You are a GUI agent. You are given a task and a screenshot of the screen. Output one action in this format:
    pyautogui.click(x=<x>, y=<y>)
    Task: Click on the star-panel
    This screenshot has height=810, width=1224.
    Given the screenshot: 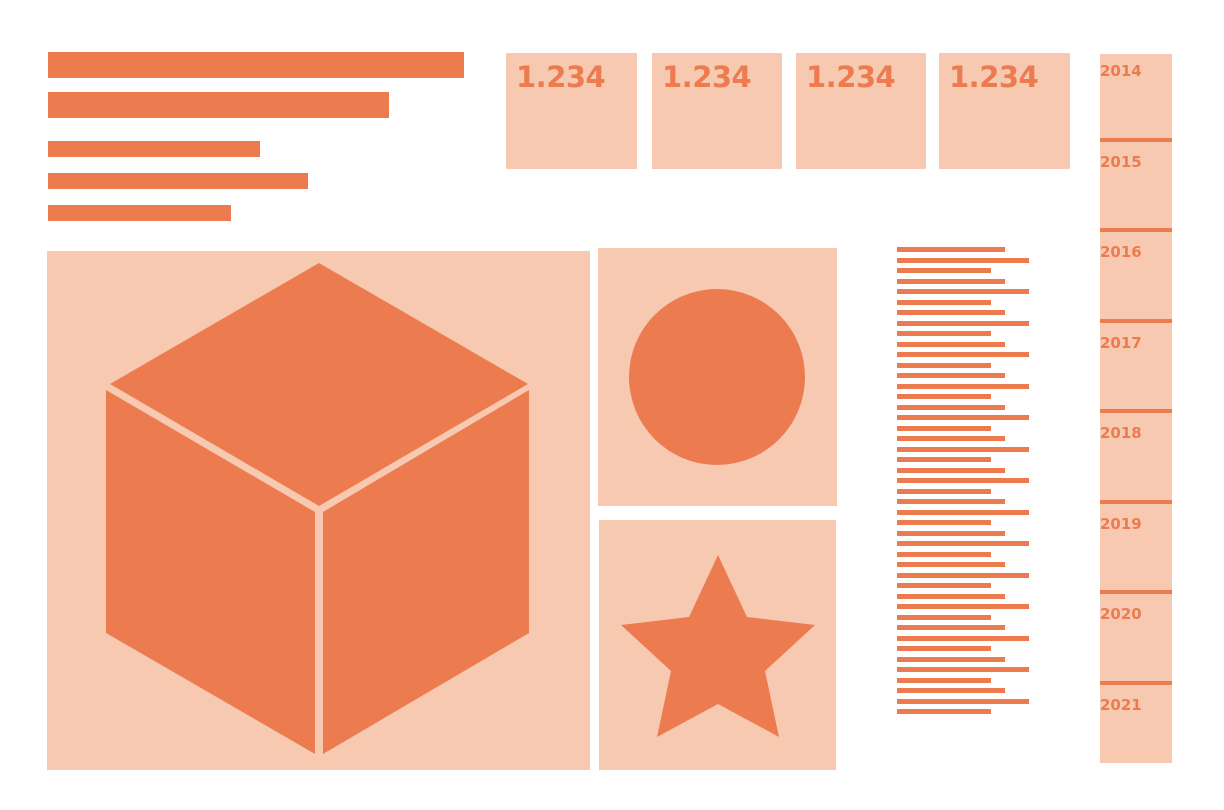 What is the action you would take?
    pyautogui.click(x=717, y=645)
    